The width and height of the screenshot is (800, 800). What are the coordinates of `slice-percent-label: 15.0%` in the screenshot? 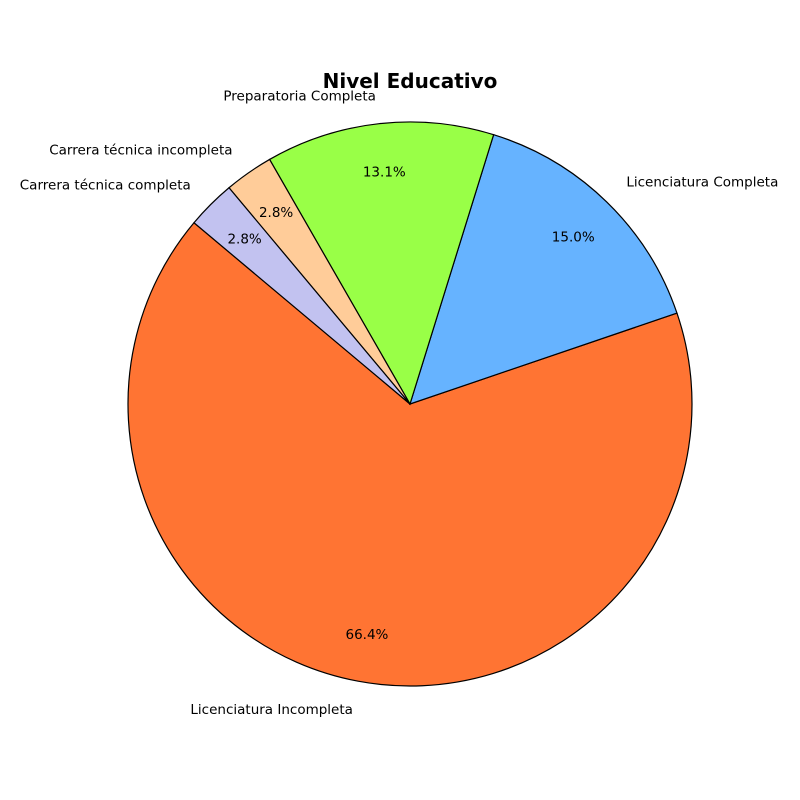 It's located at (573, 237).